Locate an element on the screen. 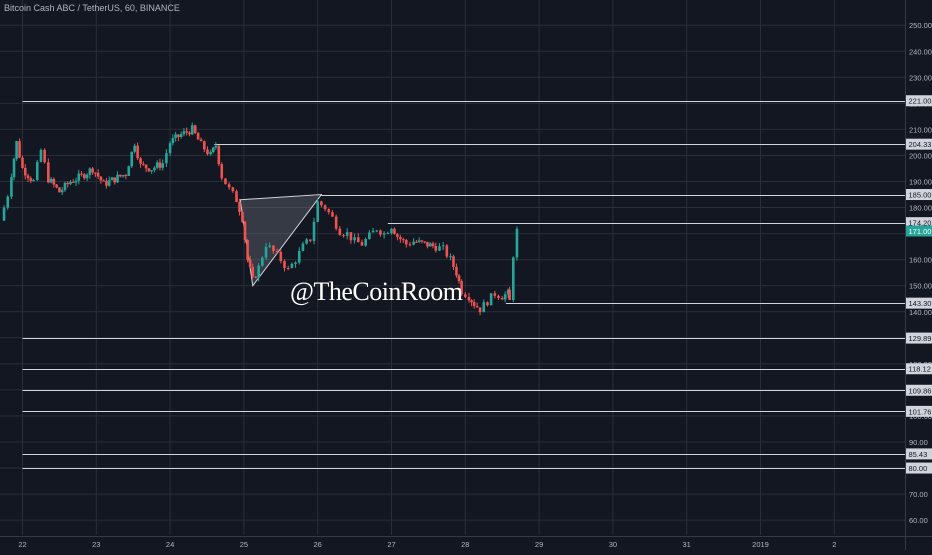 This screenshot has height=555, width=932. price-tick-label: 90.00 is located at coordinates (918, 442).